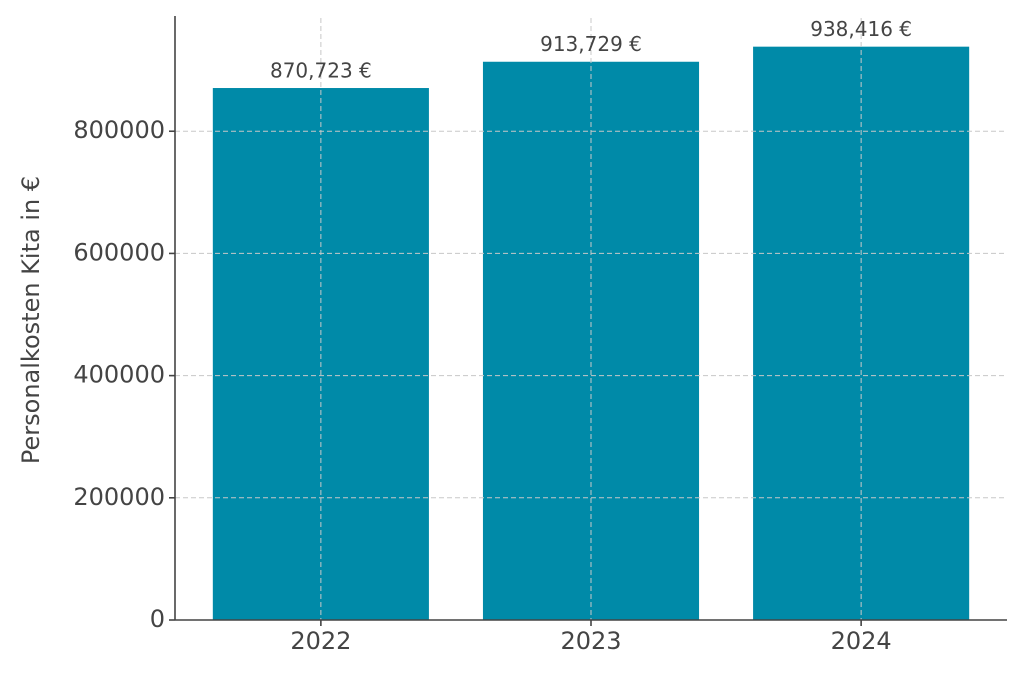 Image resolution: width=1024 pixels, height=675 pixels. Describe the element at coordinates (320, 641) in the screenshot. I see `x-tick-label: 2022` at that location.